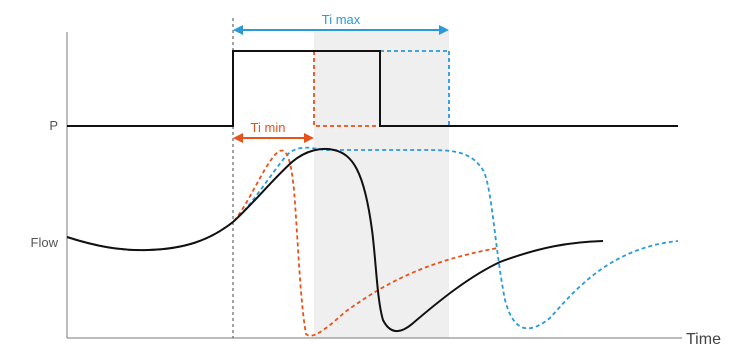  I want to click on pressure-axis-label: P, so click(53, 125).